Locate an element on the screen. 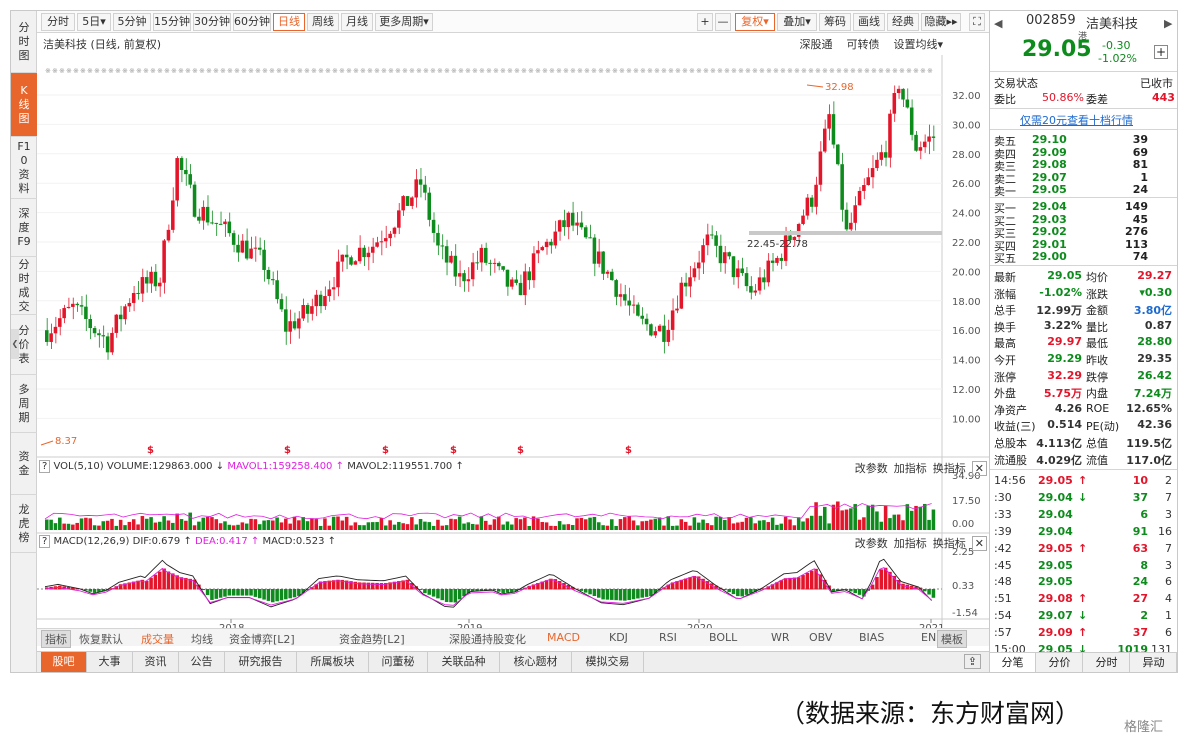  nav-item-4: 分时成交 is located at coordinates (24, 286).